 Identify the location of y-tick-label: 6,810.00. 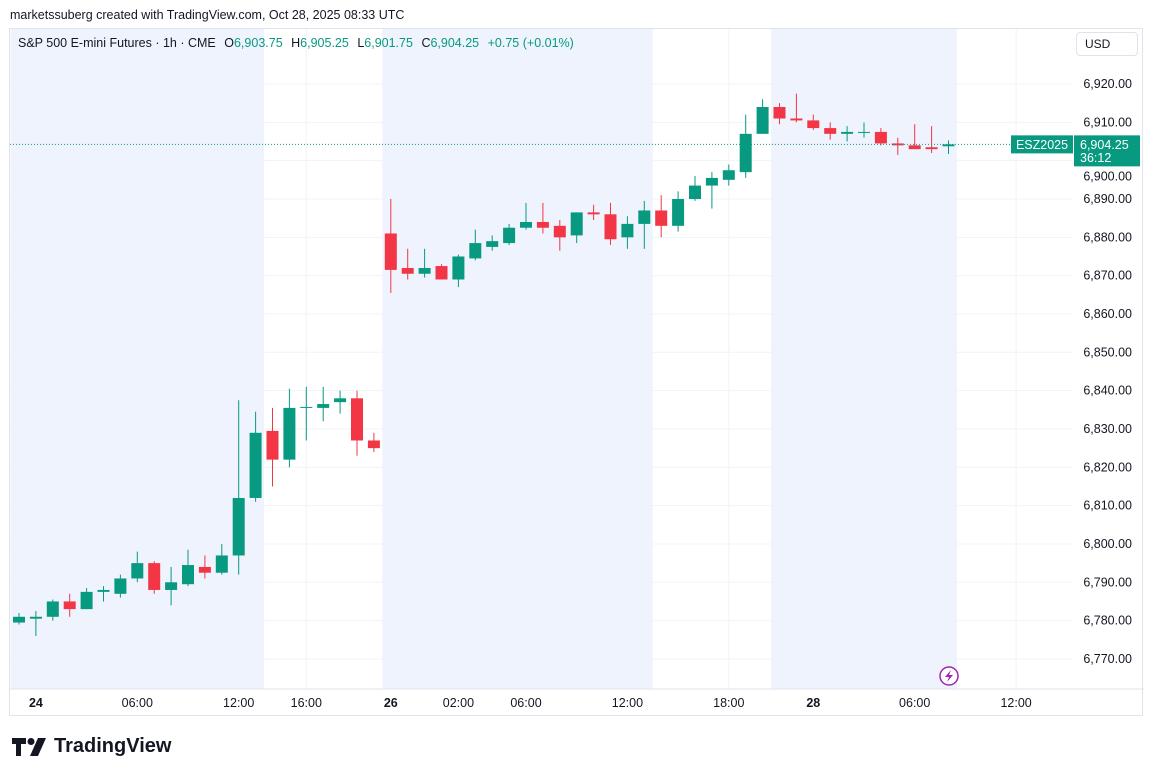
(1107, 506).